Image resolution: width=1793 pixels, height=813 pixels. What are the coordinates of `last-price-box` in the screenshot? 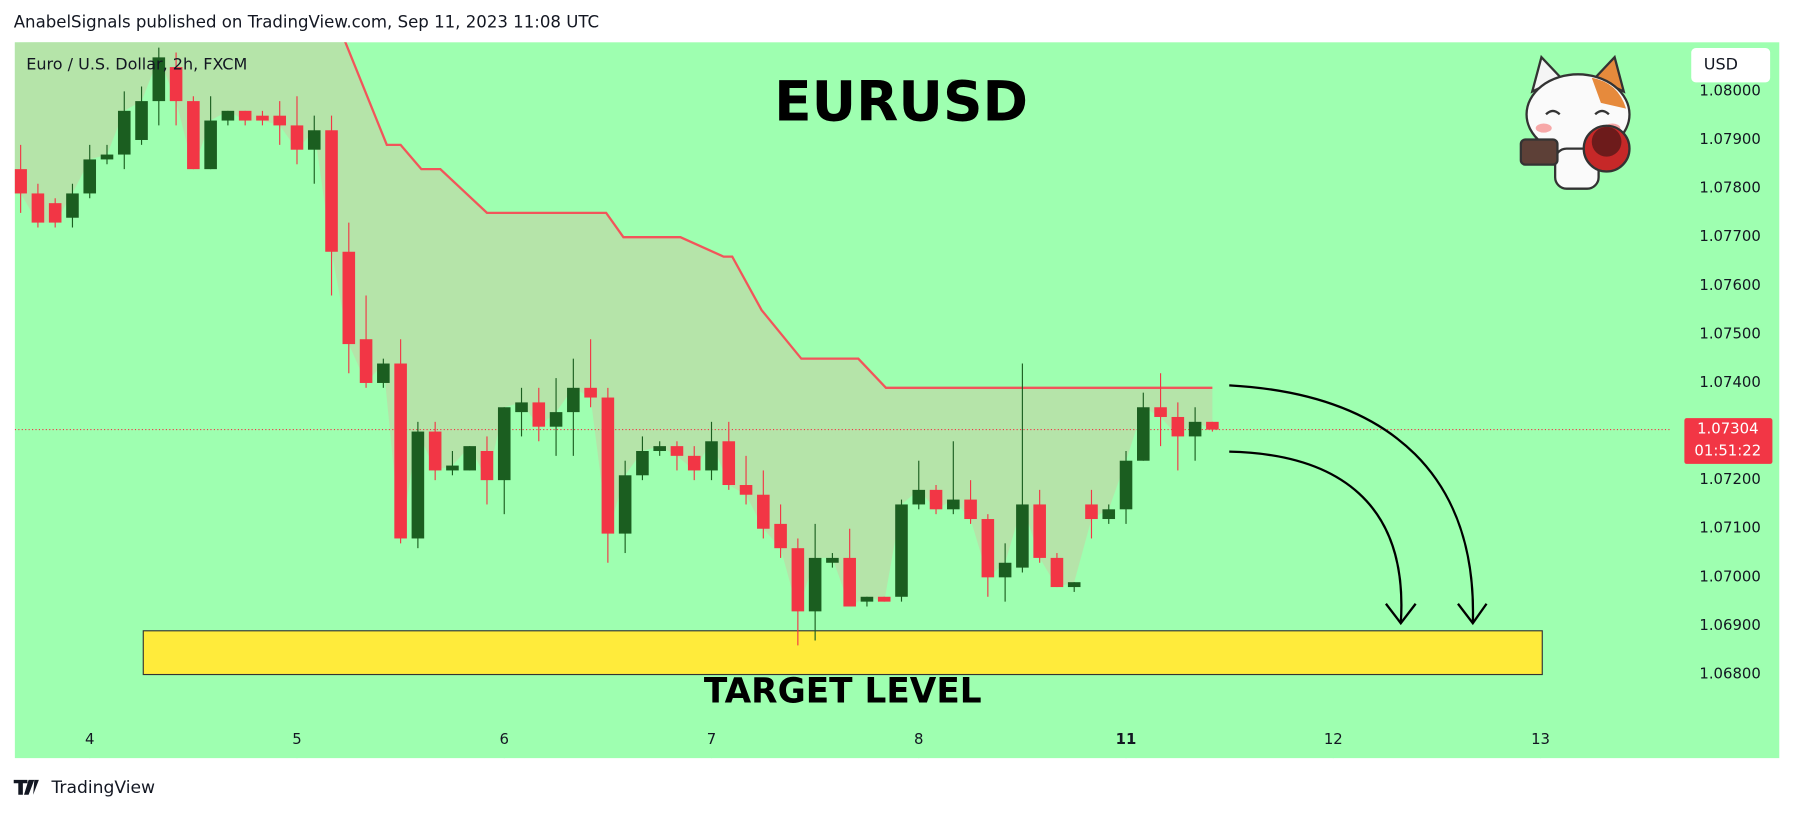 It's located at (1728, 441).